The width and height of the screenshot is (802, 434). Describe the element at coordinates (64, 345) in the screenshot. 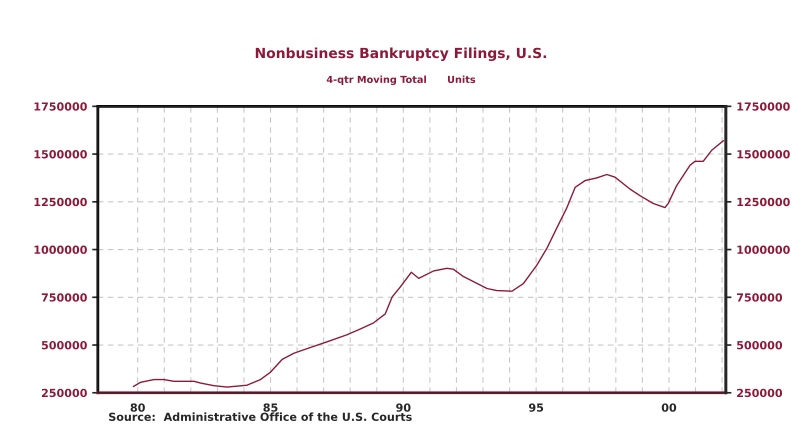

I see `y-tick-label: 500000` at that location.